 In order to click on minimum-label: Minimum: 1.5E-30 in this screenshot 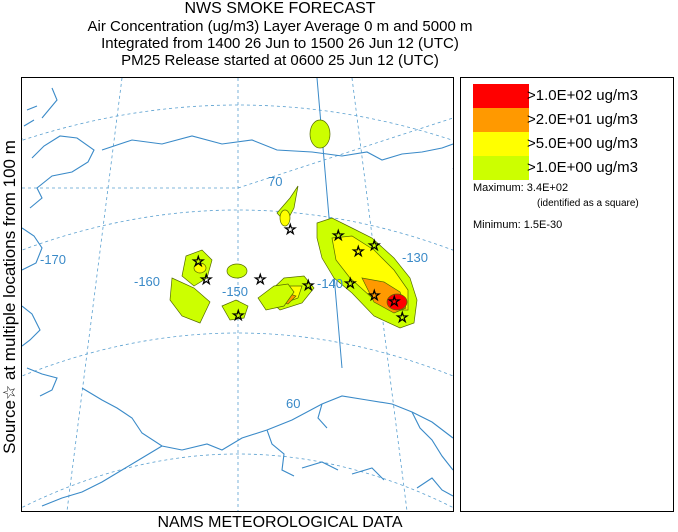, I will do `click(518, 225)`.